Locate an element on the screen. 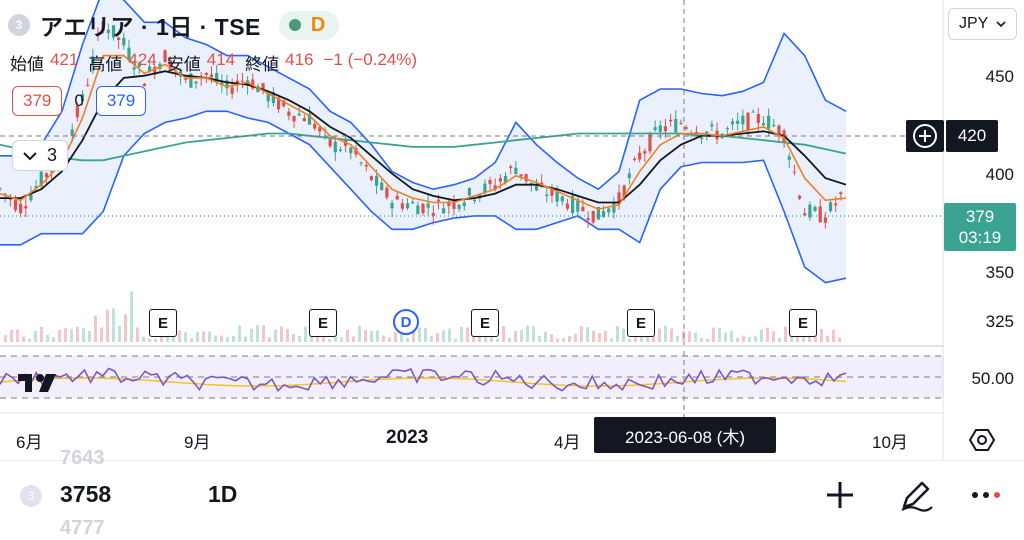 The width and height of the screenshot is (1024, 540). plus-circle-icon is located at coordinates (925, 136).